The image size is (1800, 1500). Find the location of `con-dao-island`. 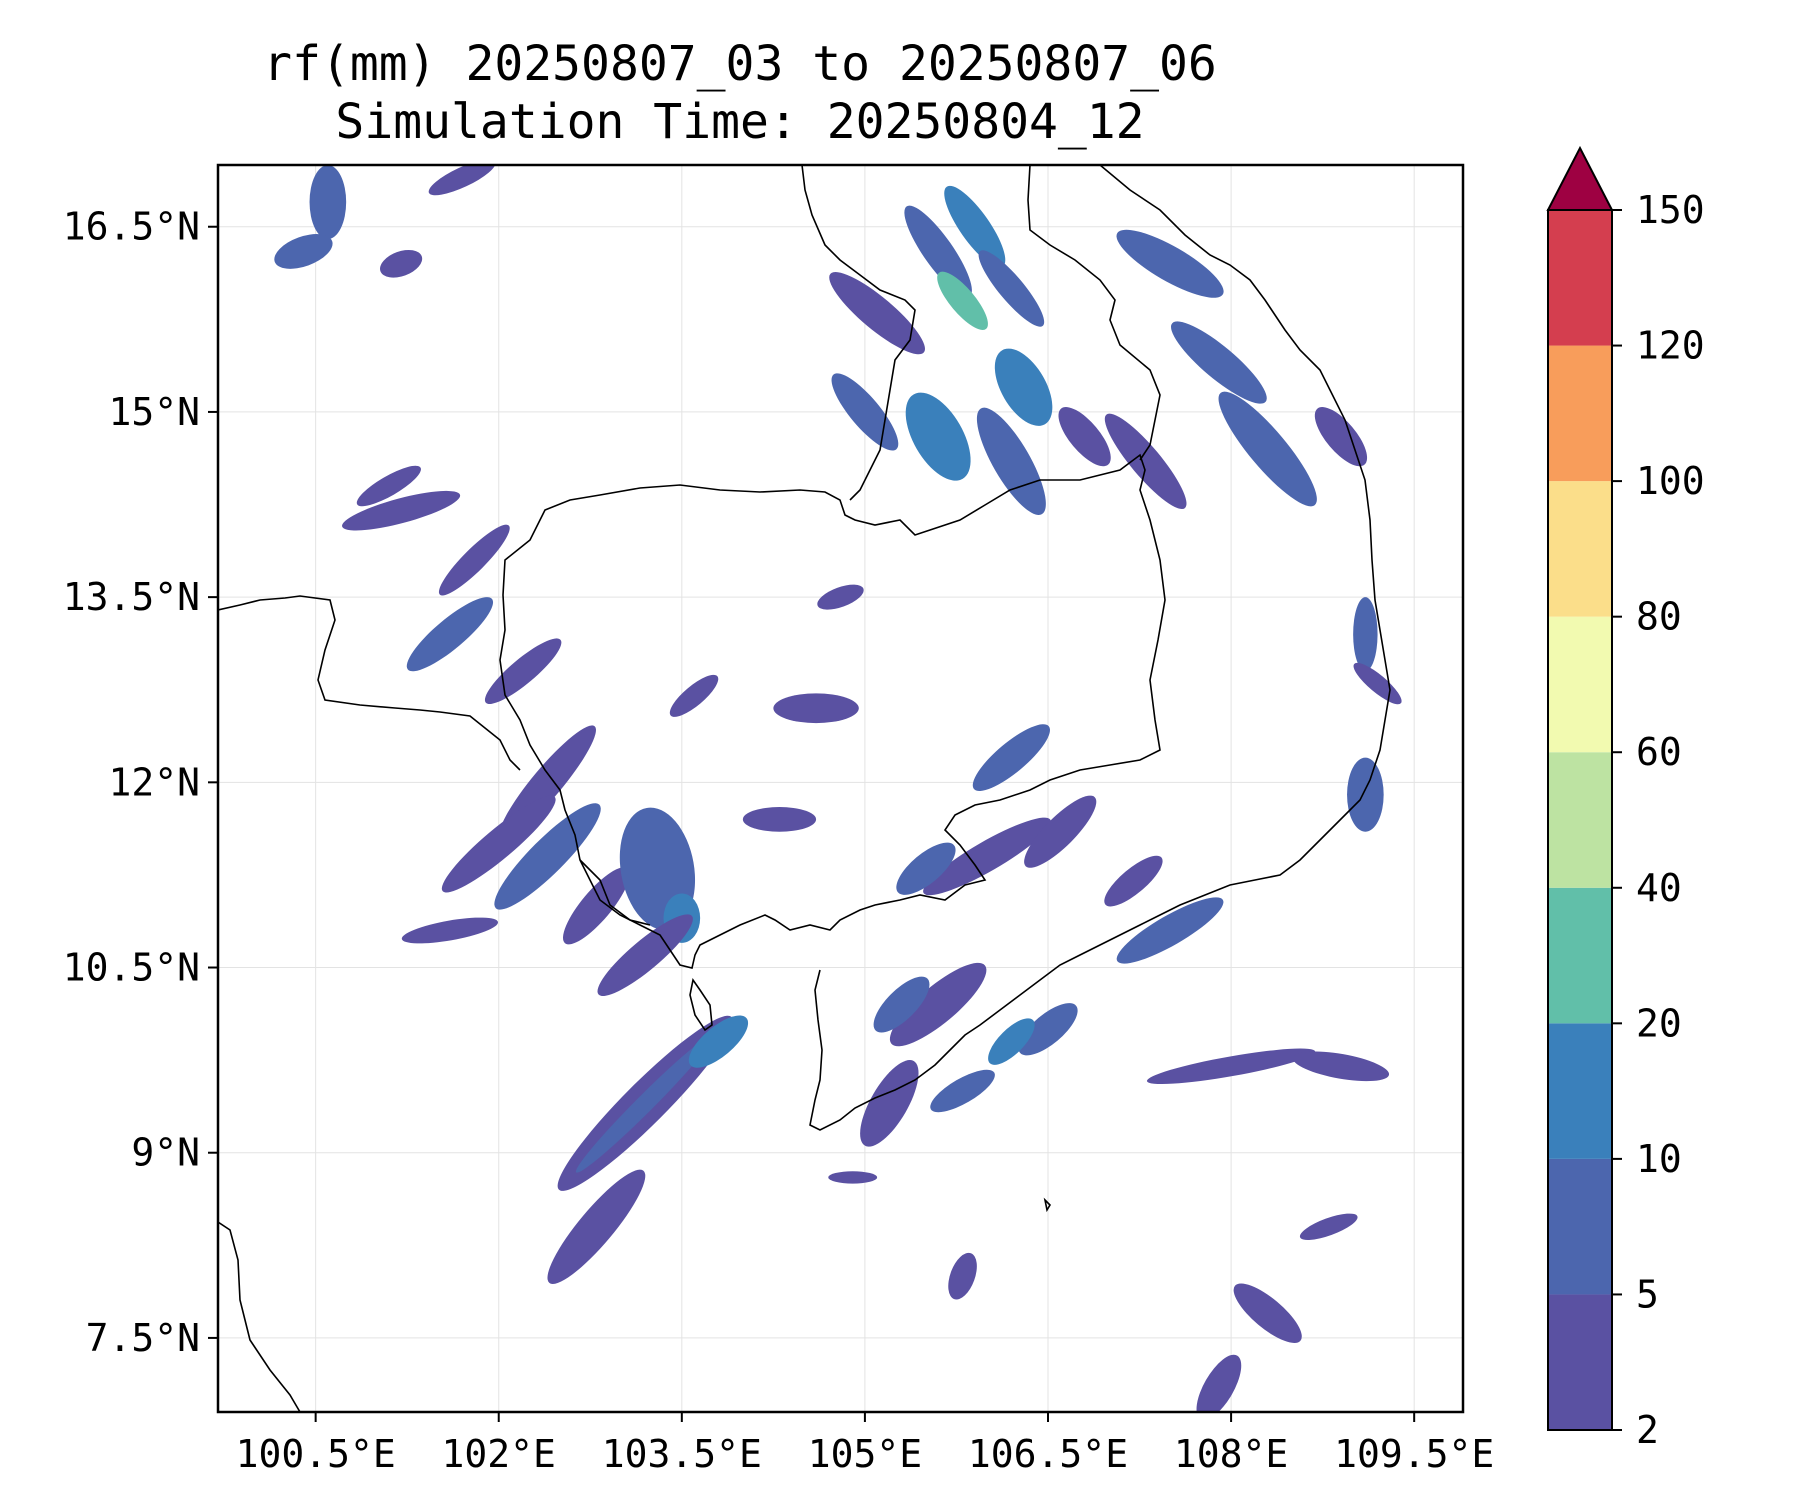

con-dao-island is located at coordinates (1047, 1205).